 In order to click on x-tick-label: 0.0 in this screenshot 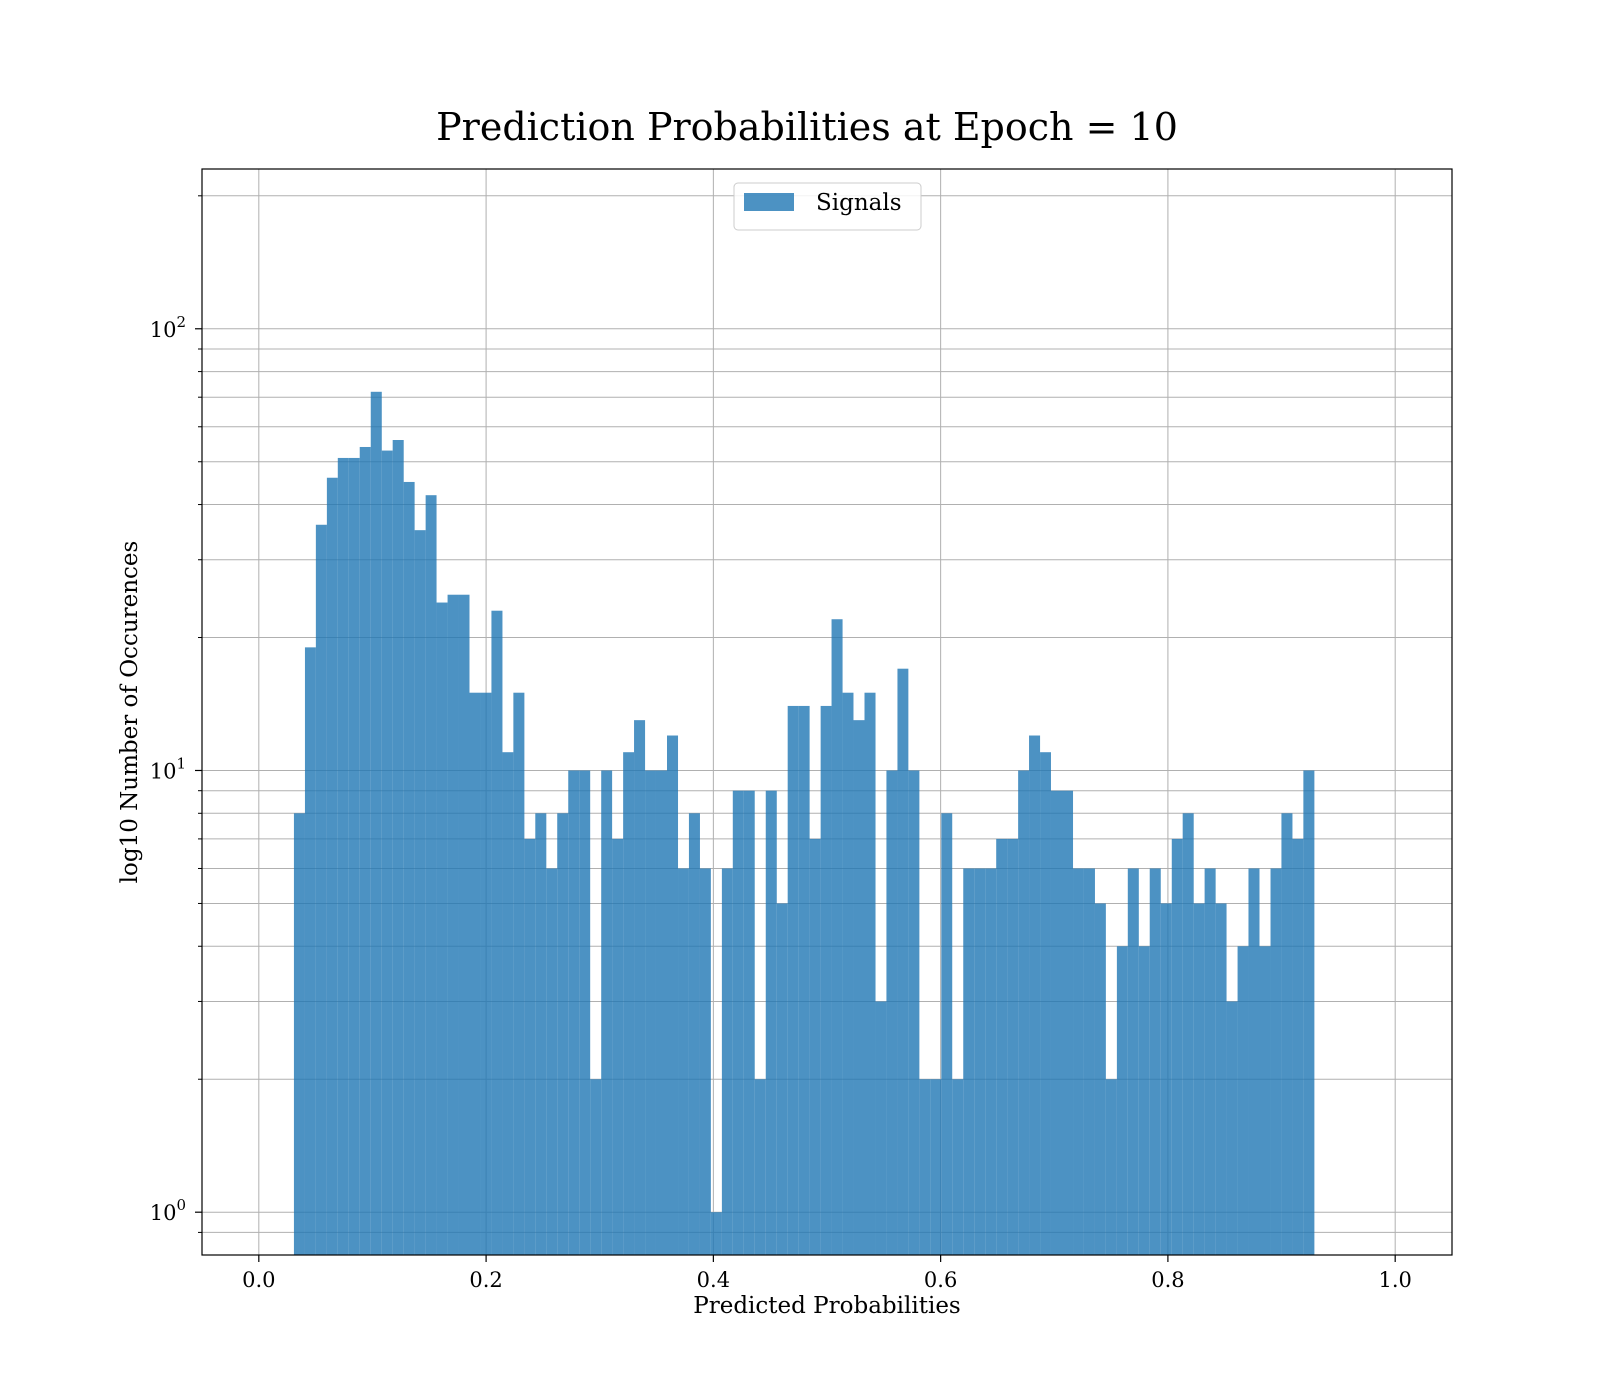, I will do `click(258, 1280)`.